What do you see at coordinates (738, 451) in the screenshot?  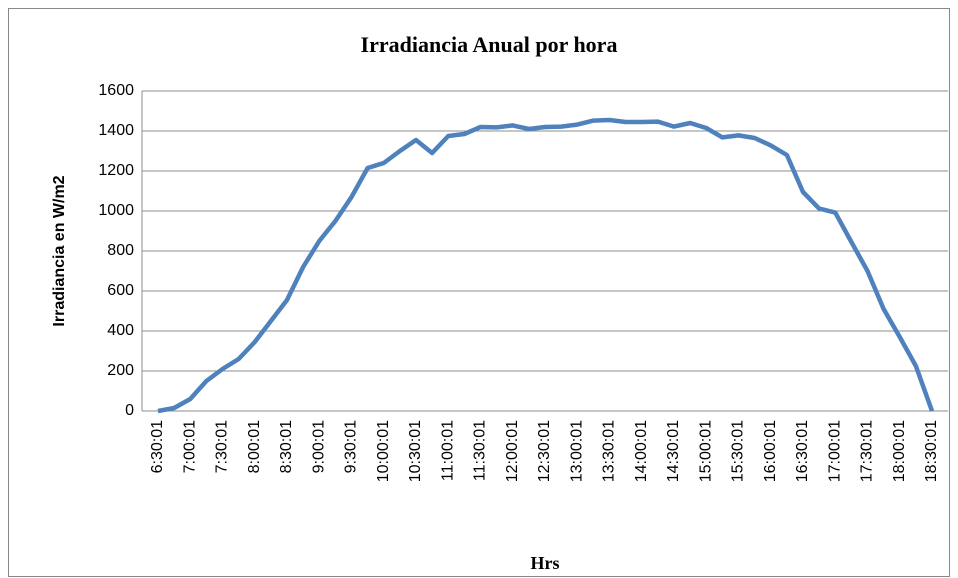 I see `x-tick-label: 15:30:01` at bounding box center [738, 451].